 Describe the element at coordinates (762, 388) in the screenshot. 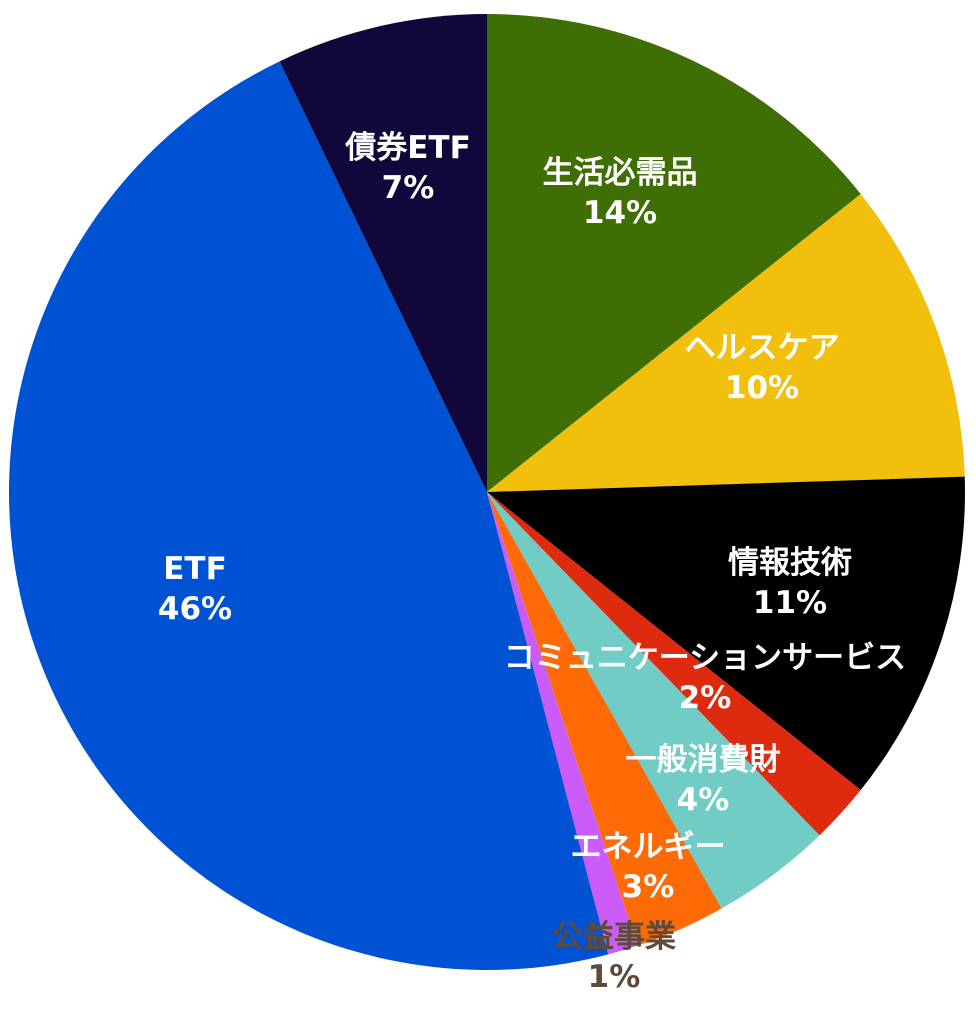

I see `slice-value-label: 10%` at that location.